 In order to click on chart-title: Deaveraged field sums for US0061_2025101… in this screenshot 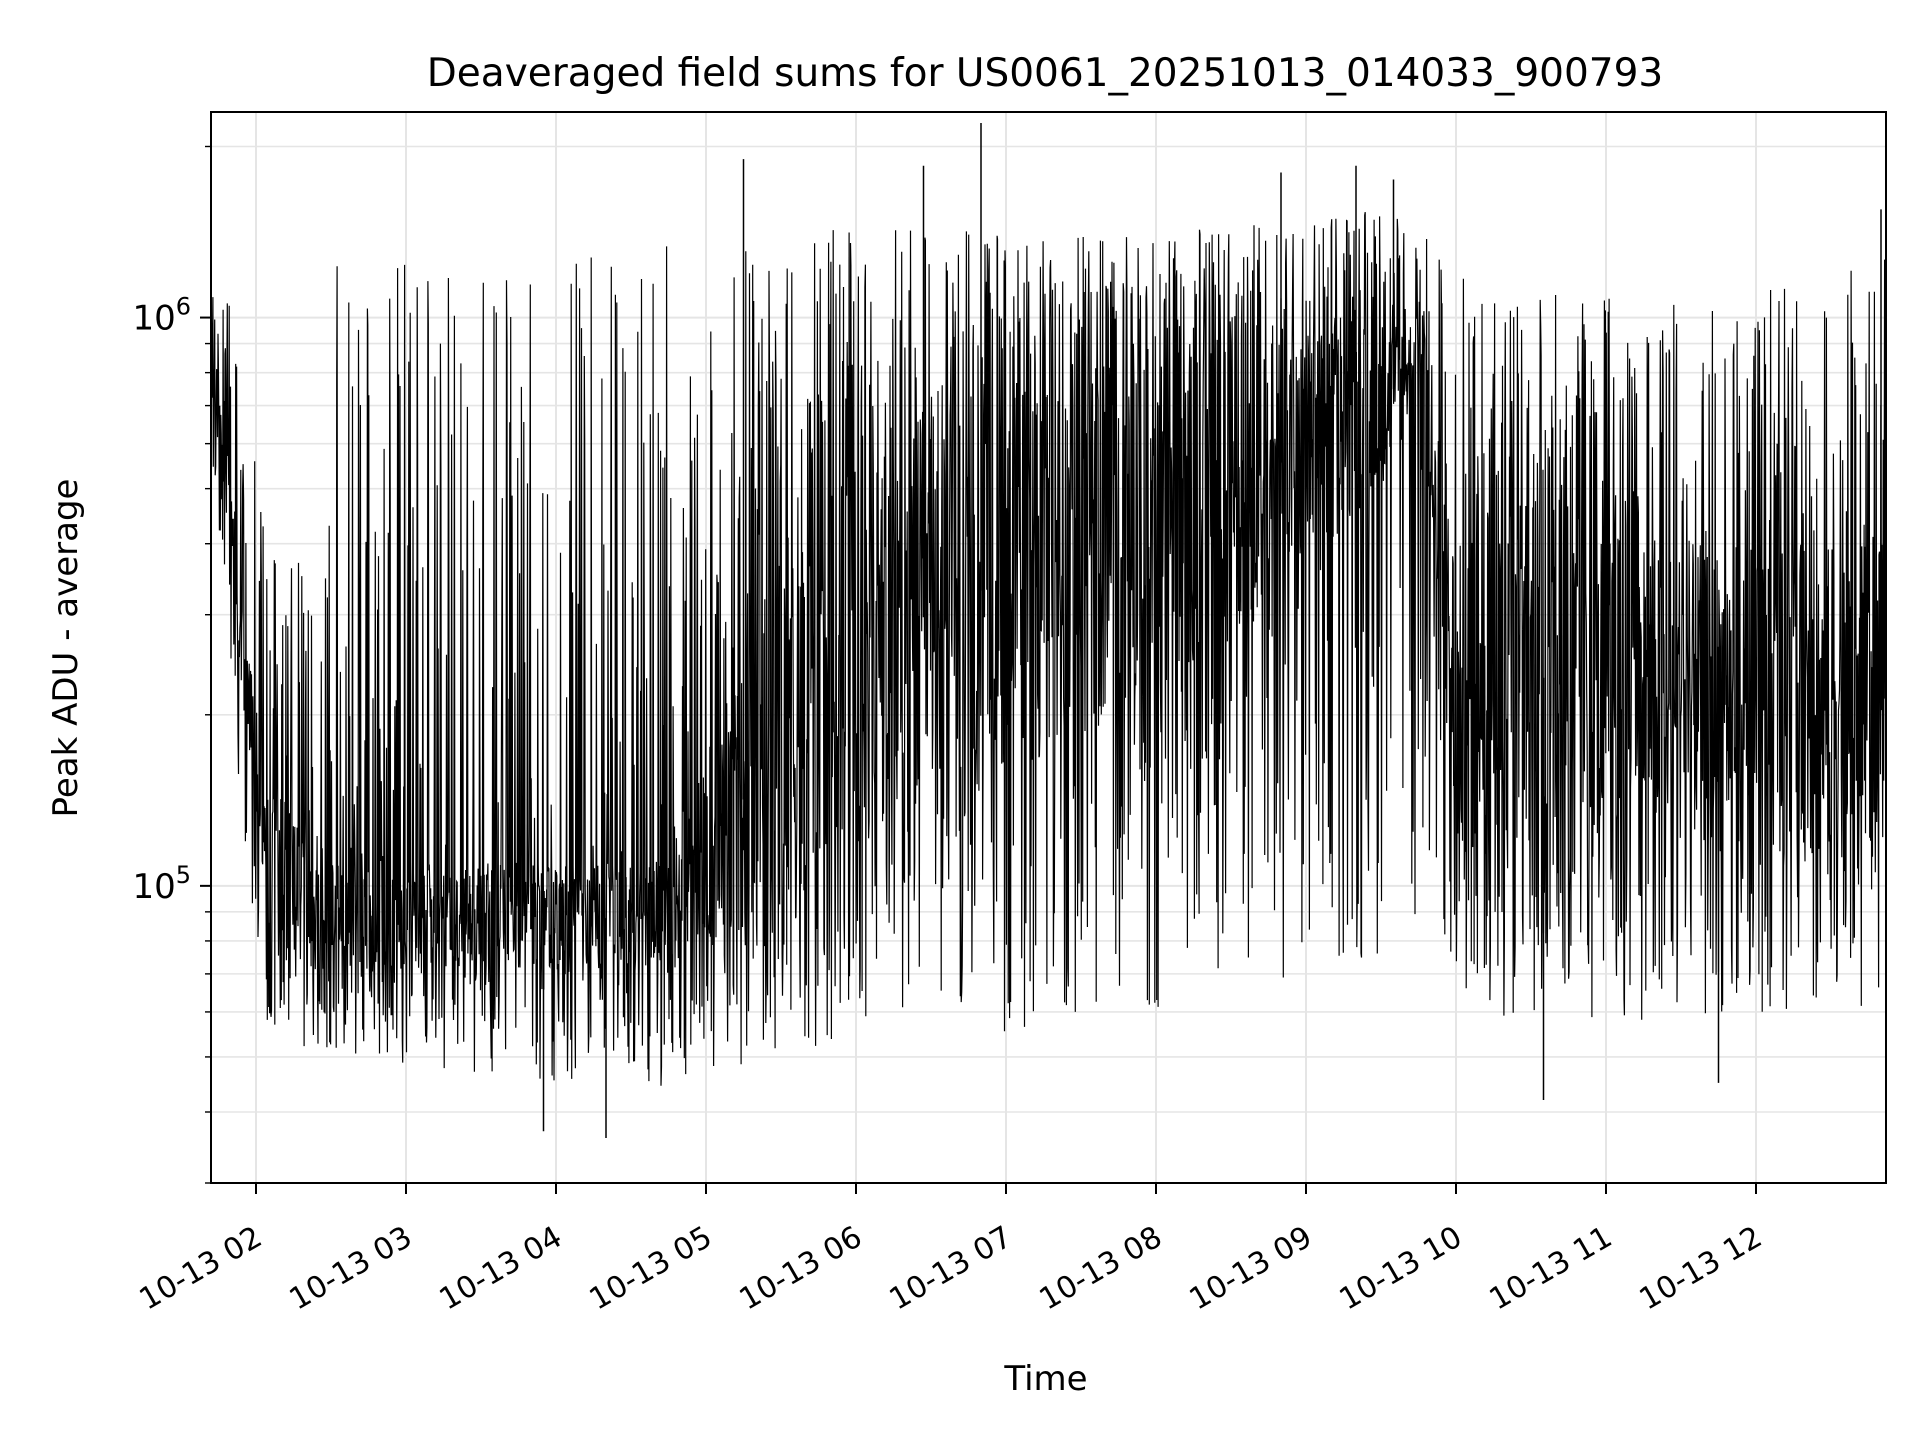, I will do `click(1045, 73)`.